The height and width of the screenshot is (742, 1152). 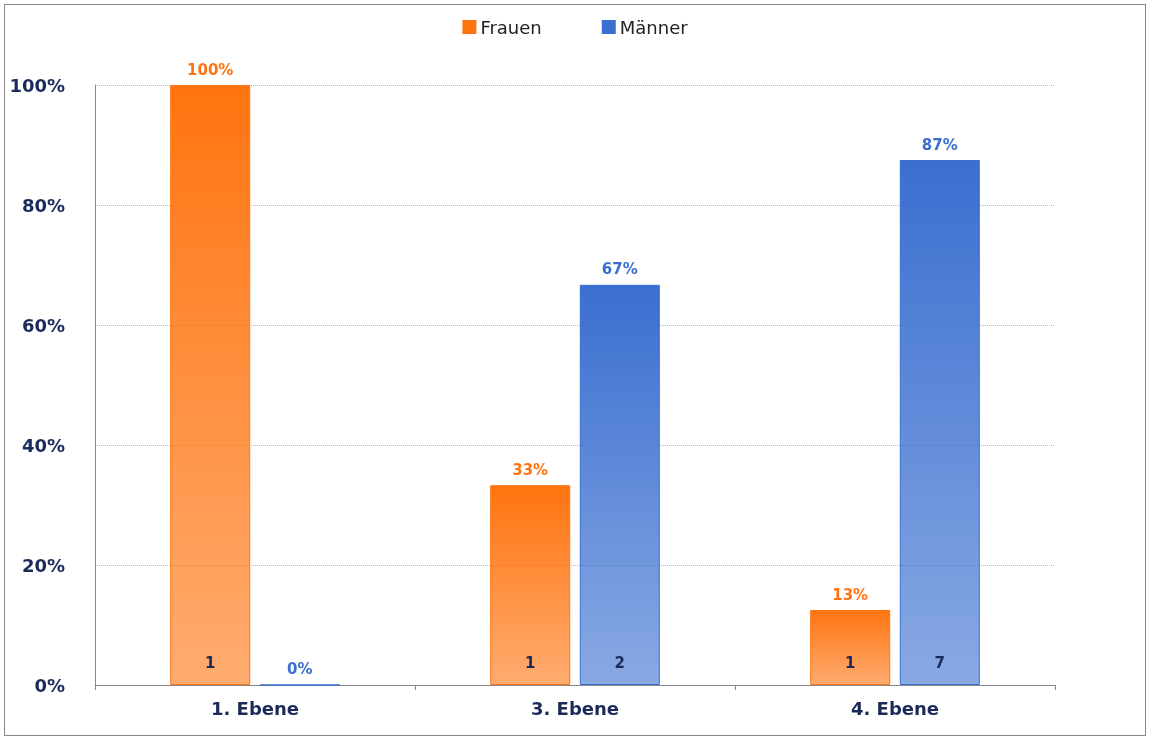 I want to click on data-label: 87%, so click(x=939, y=144).